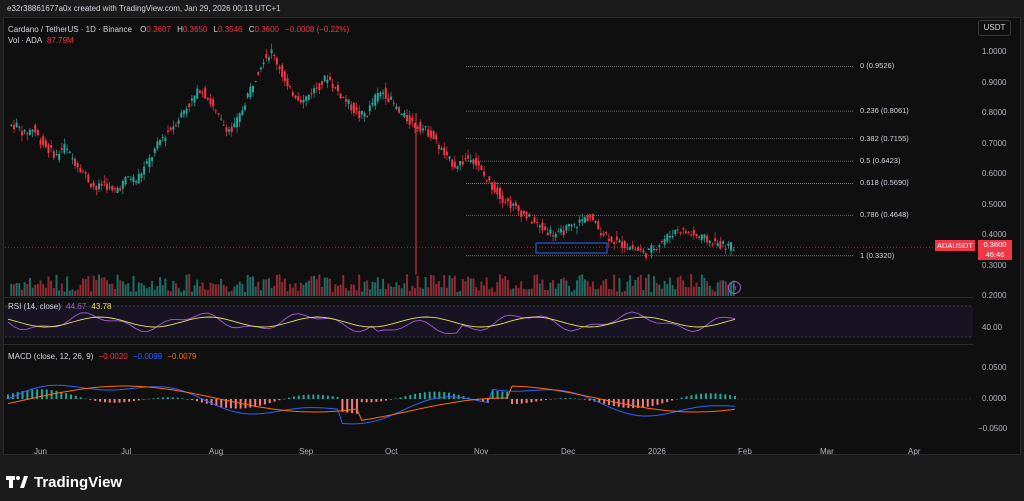  Describe the element at coordinates (734, 287) in the screenshot. I see `lightning-icon: ϟ` at that location.